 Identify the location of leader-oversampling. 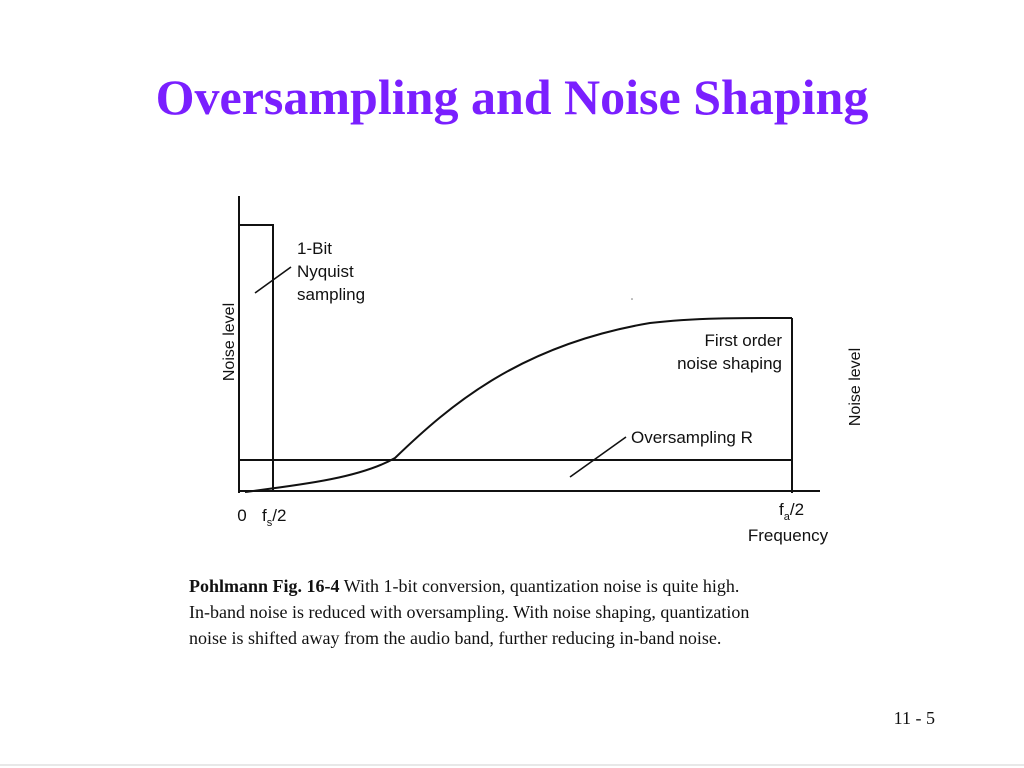
(598, 457).